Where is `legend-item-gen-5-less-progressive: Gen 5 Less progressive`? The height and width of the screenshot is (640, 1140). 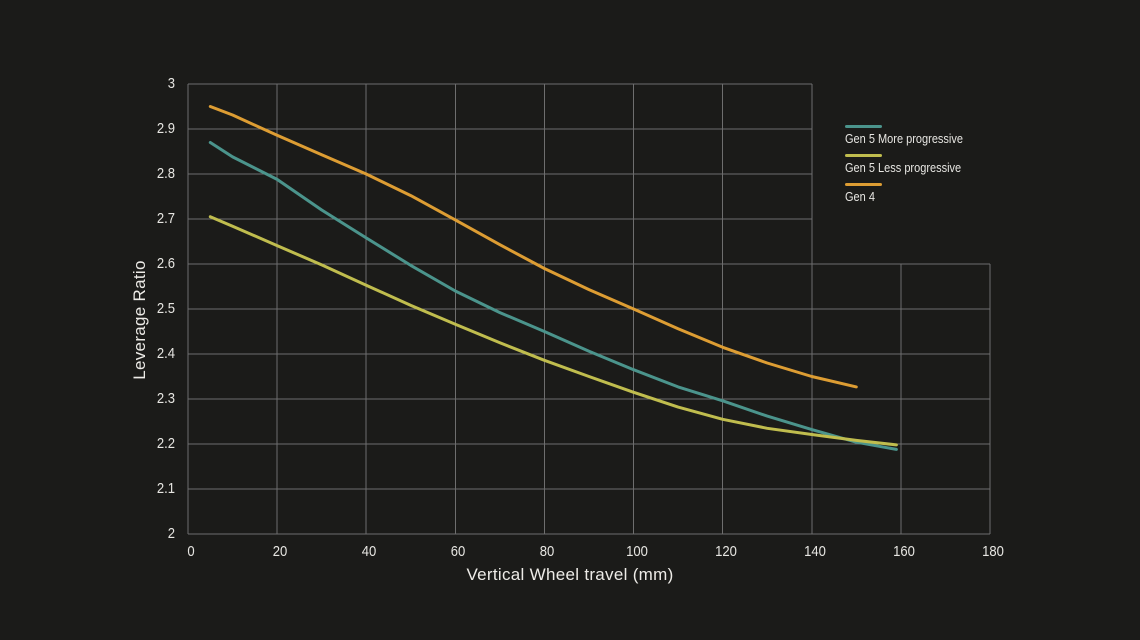 legend-item-gen-5-less-progressive: Gen 5 Less progressive is located at coordinates (912, 164).